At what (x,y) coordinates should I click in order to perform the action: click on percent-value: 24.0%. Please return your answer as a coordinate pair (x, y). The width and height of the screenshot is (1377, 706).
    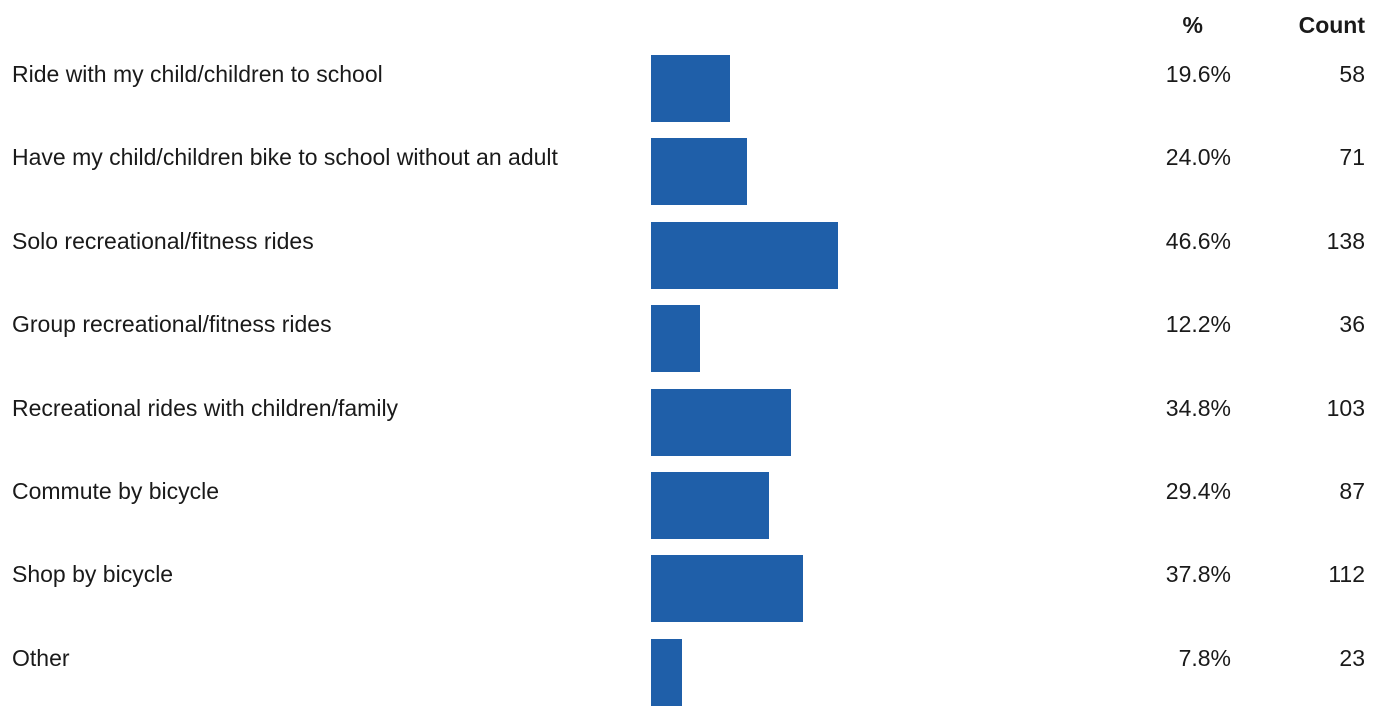
    Looking at the image, I should click on (1198, 157).